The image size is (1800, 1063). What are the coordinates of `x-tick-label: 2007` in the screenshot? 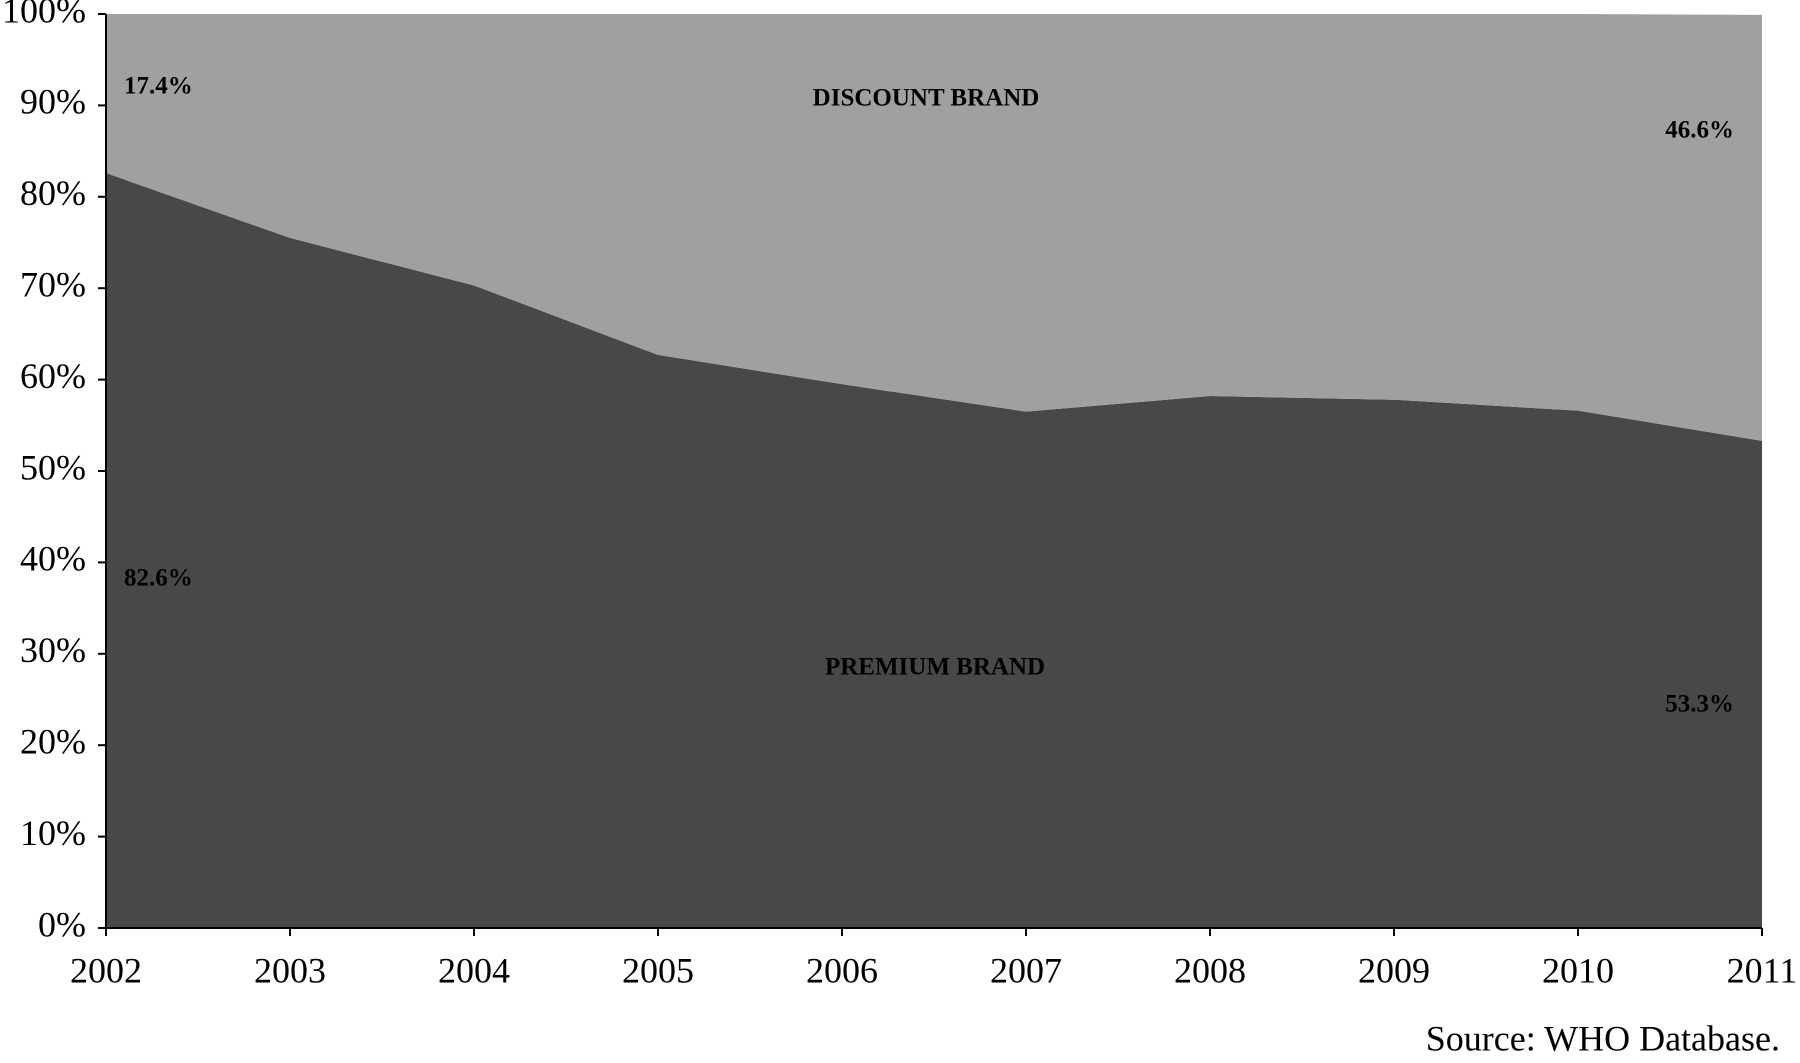 It's located at (1026, 970).